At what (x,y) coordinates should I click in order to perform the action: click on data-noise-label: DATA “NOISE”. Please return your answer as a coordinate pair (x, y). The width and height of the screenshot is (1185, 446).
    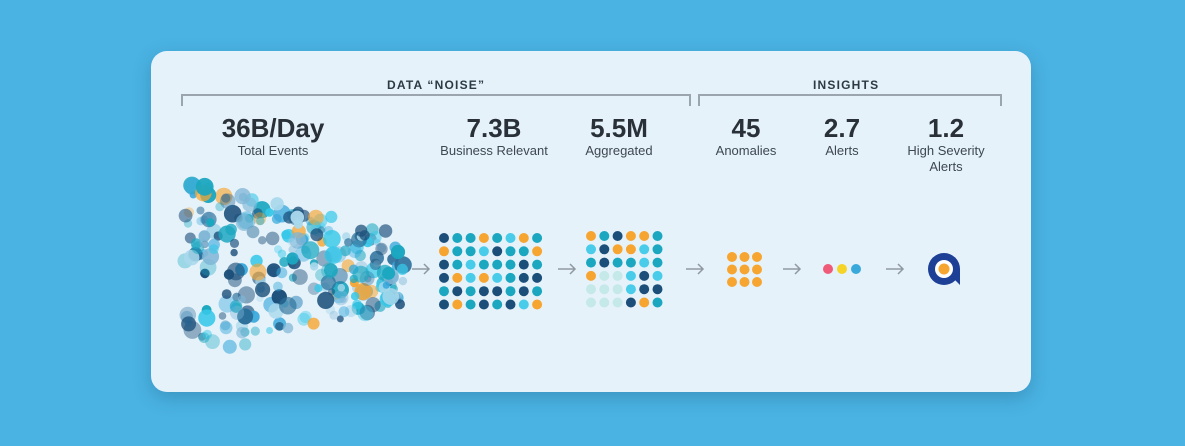
    Looking at the image, I should click on (436, 85).